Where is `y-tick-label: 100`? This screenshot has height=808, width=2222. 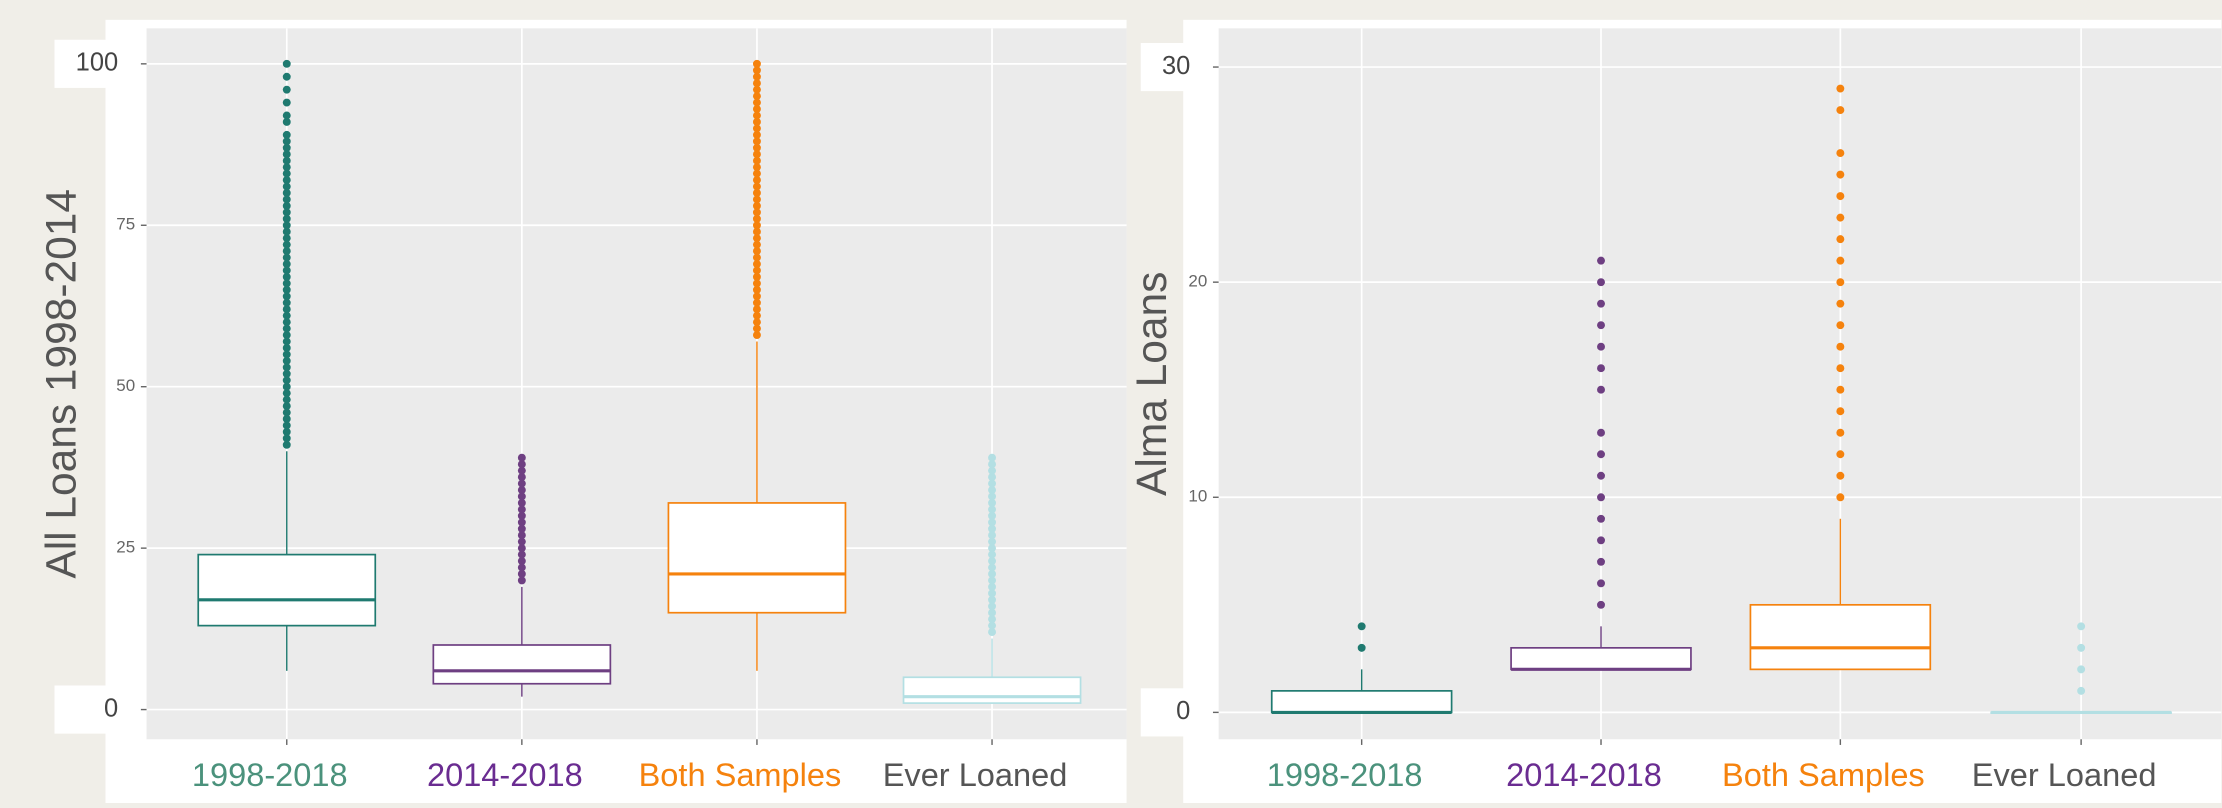
y-tick-label: 100 is located at coordinates (97, 63).